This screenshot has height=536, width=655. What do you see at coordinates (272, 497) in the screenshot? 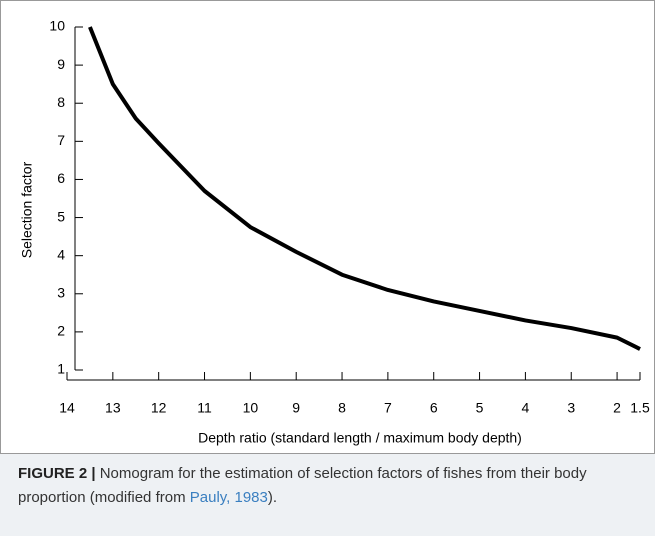
I see `caption-end: ).` at bounding box center [272, 497].